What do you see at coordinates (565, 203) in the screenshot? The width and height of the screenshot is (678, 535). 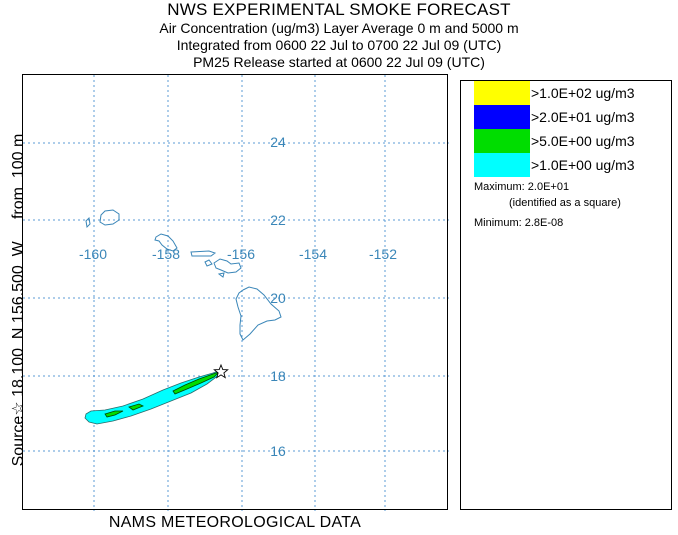 I see `legend-maximum-note: (identified as a square)` at bounding box center [565, 203].